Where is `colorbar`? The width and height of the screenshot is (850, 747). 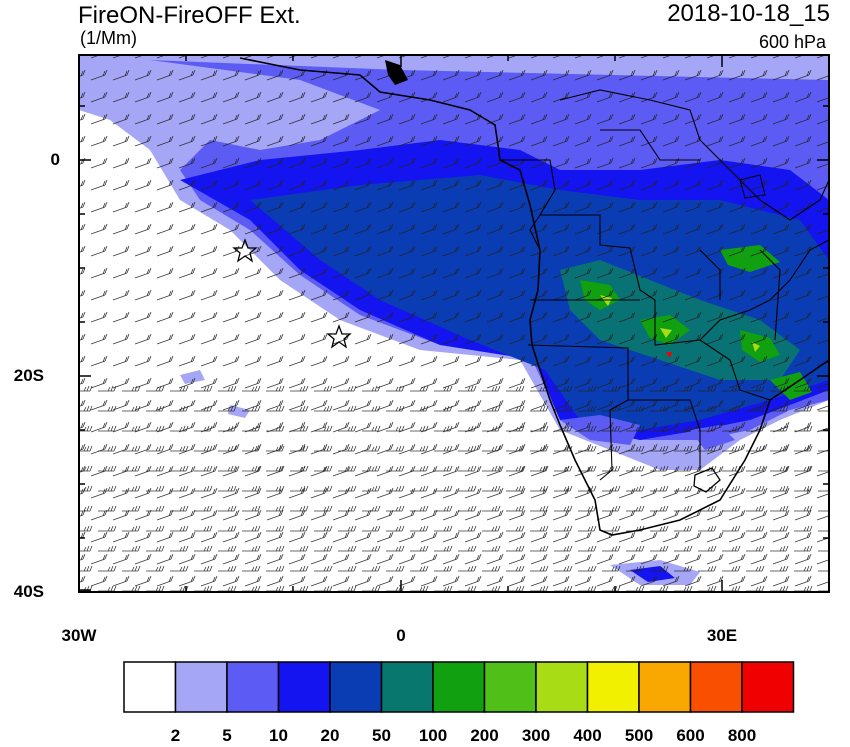 colorbar is located at coordinates (459, 687).